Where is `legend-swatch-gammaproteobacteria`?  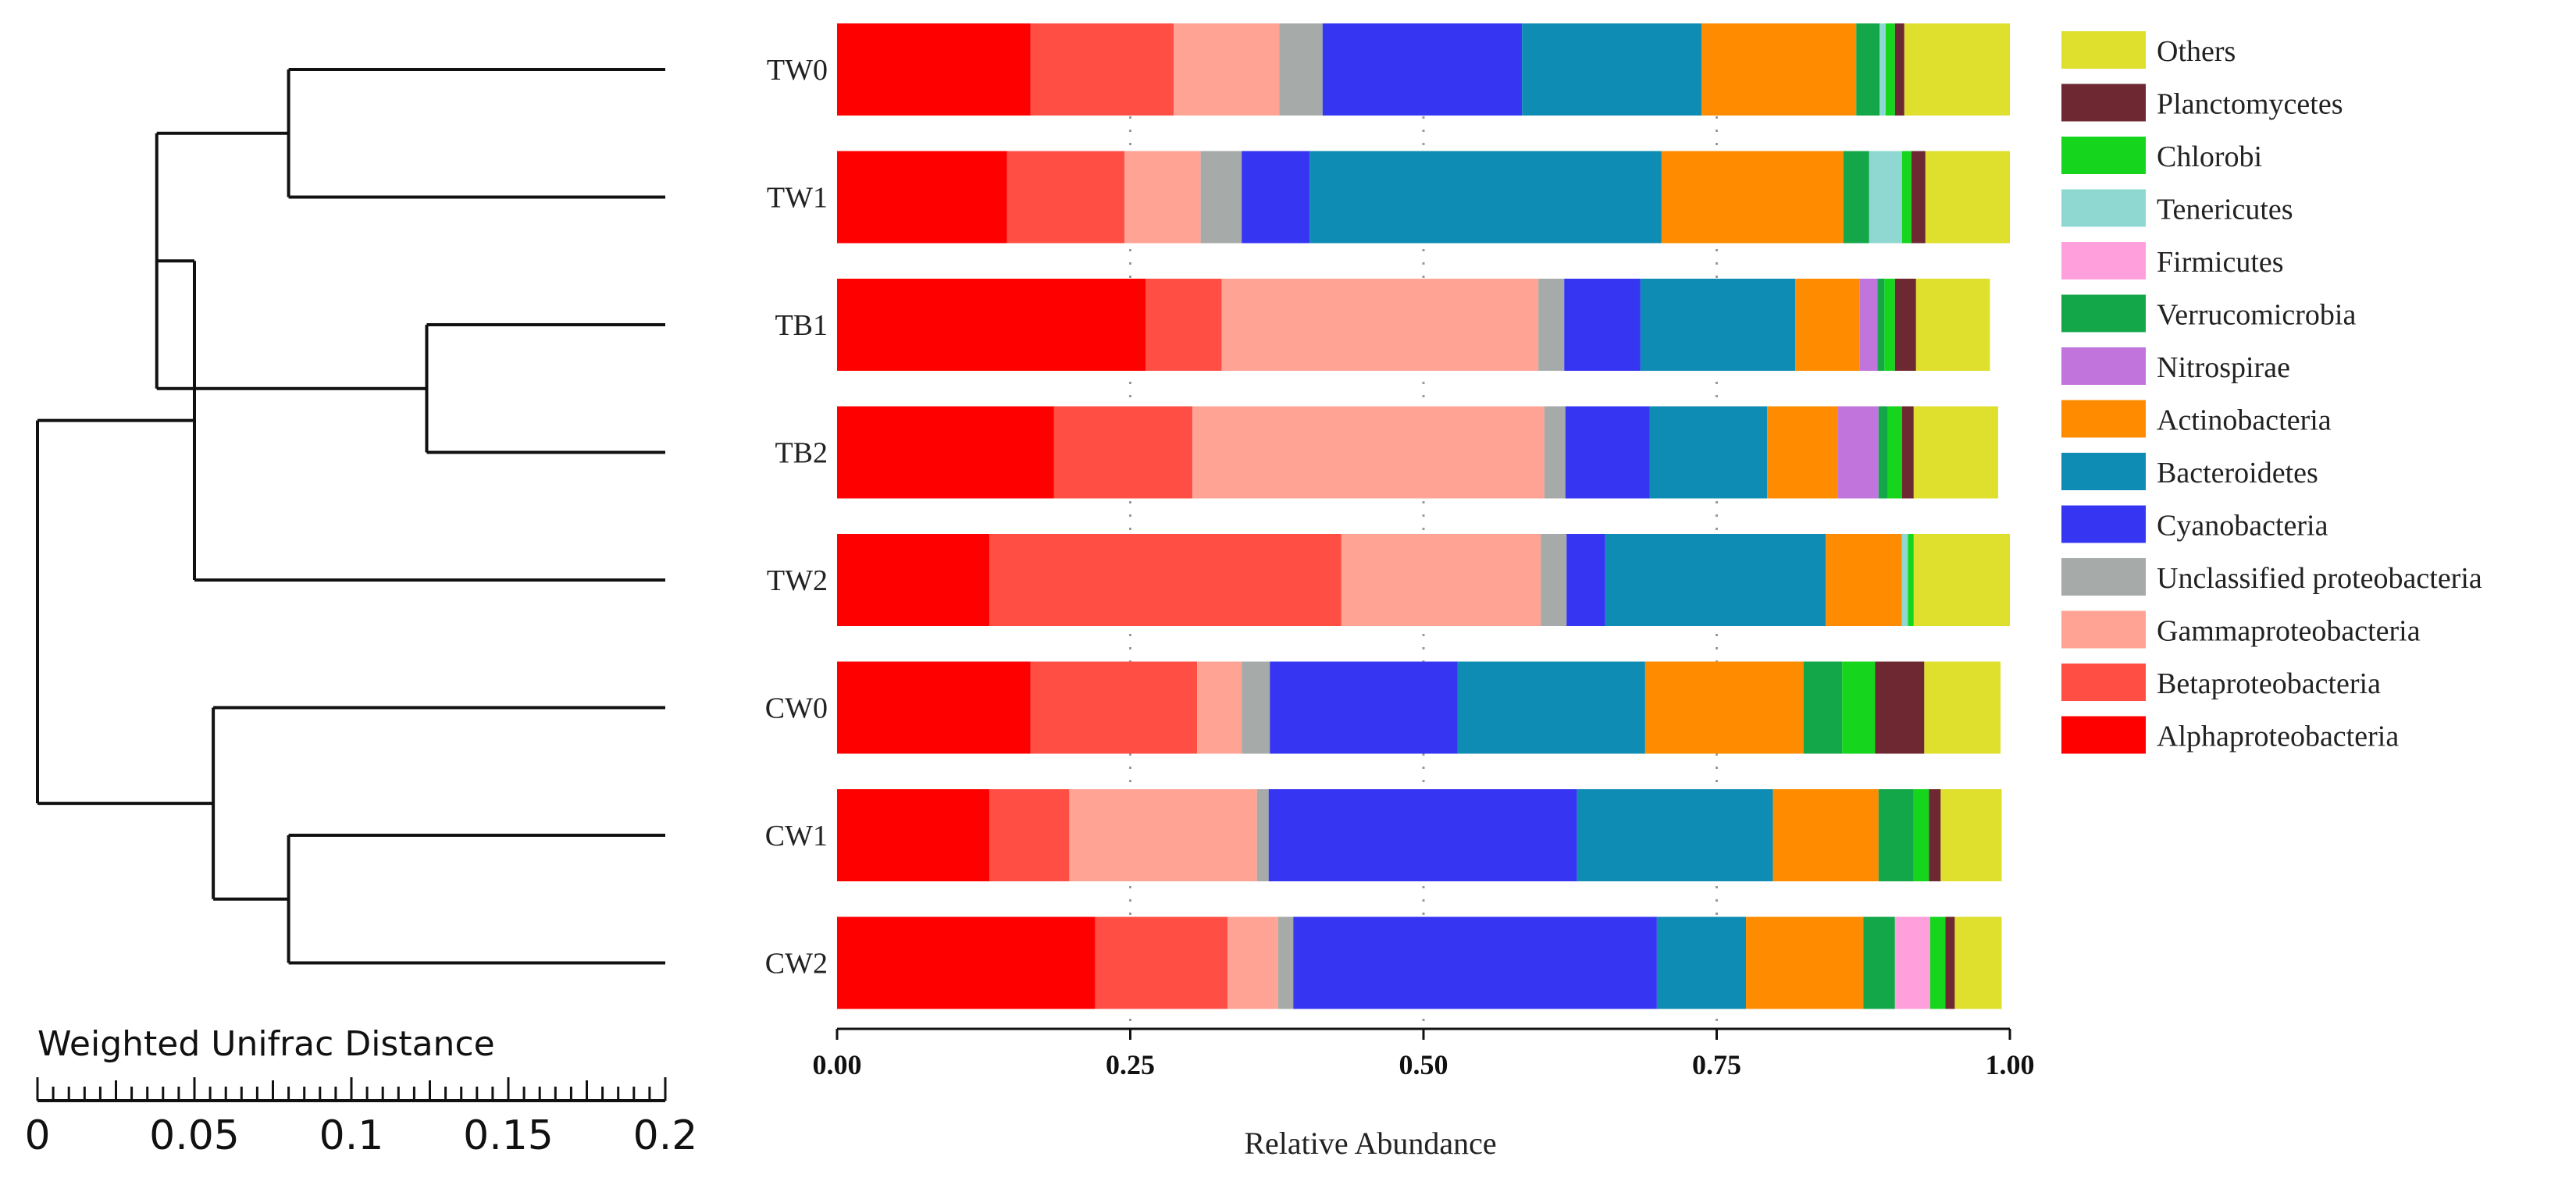 legend-swatch-gammaproteobacteria is located at coordinates (2103, 629).